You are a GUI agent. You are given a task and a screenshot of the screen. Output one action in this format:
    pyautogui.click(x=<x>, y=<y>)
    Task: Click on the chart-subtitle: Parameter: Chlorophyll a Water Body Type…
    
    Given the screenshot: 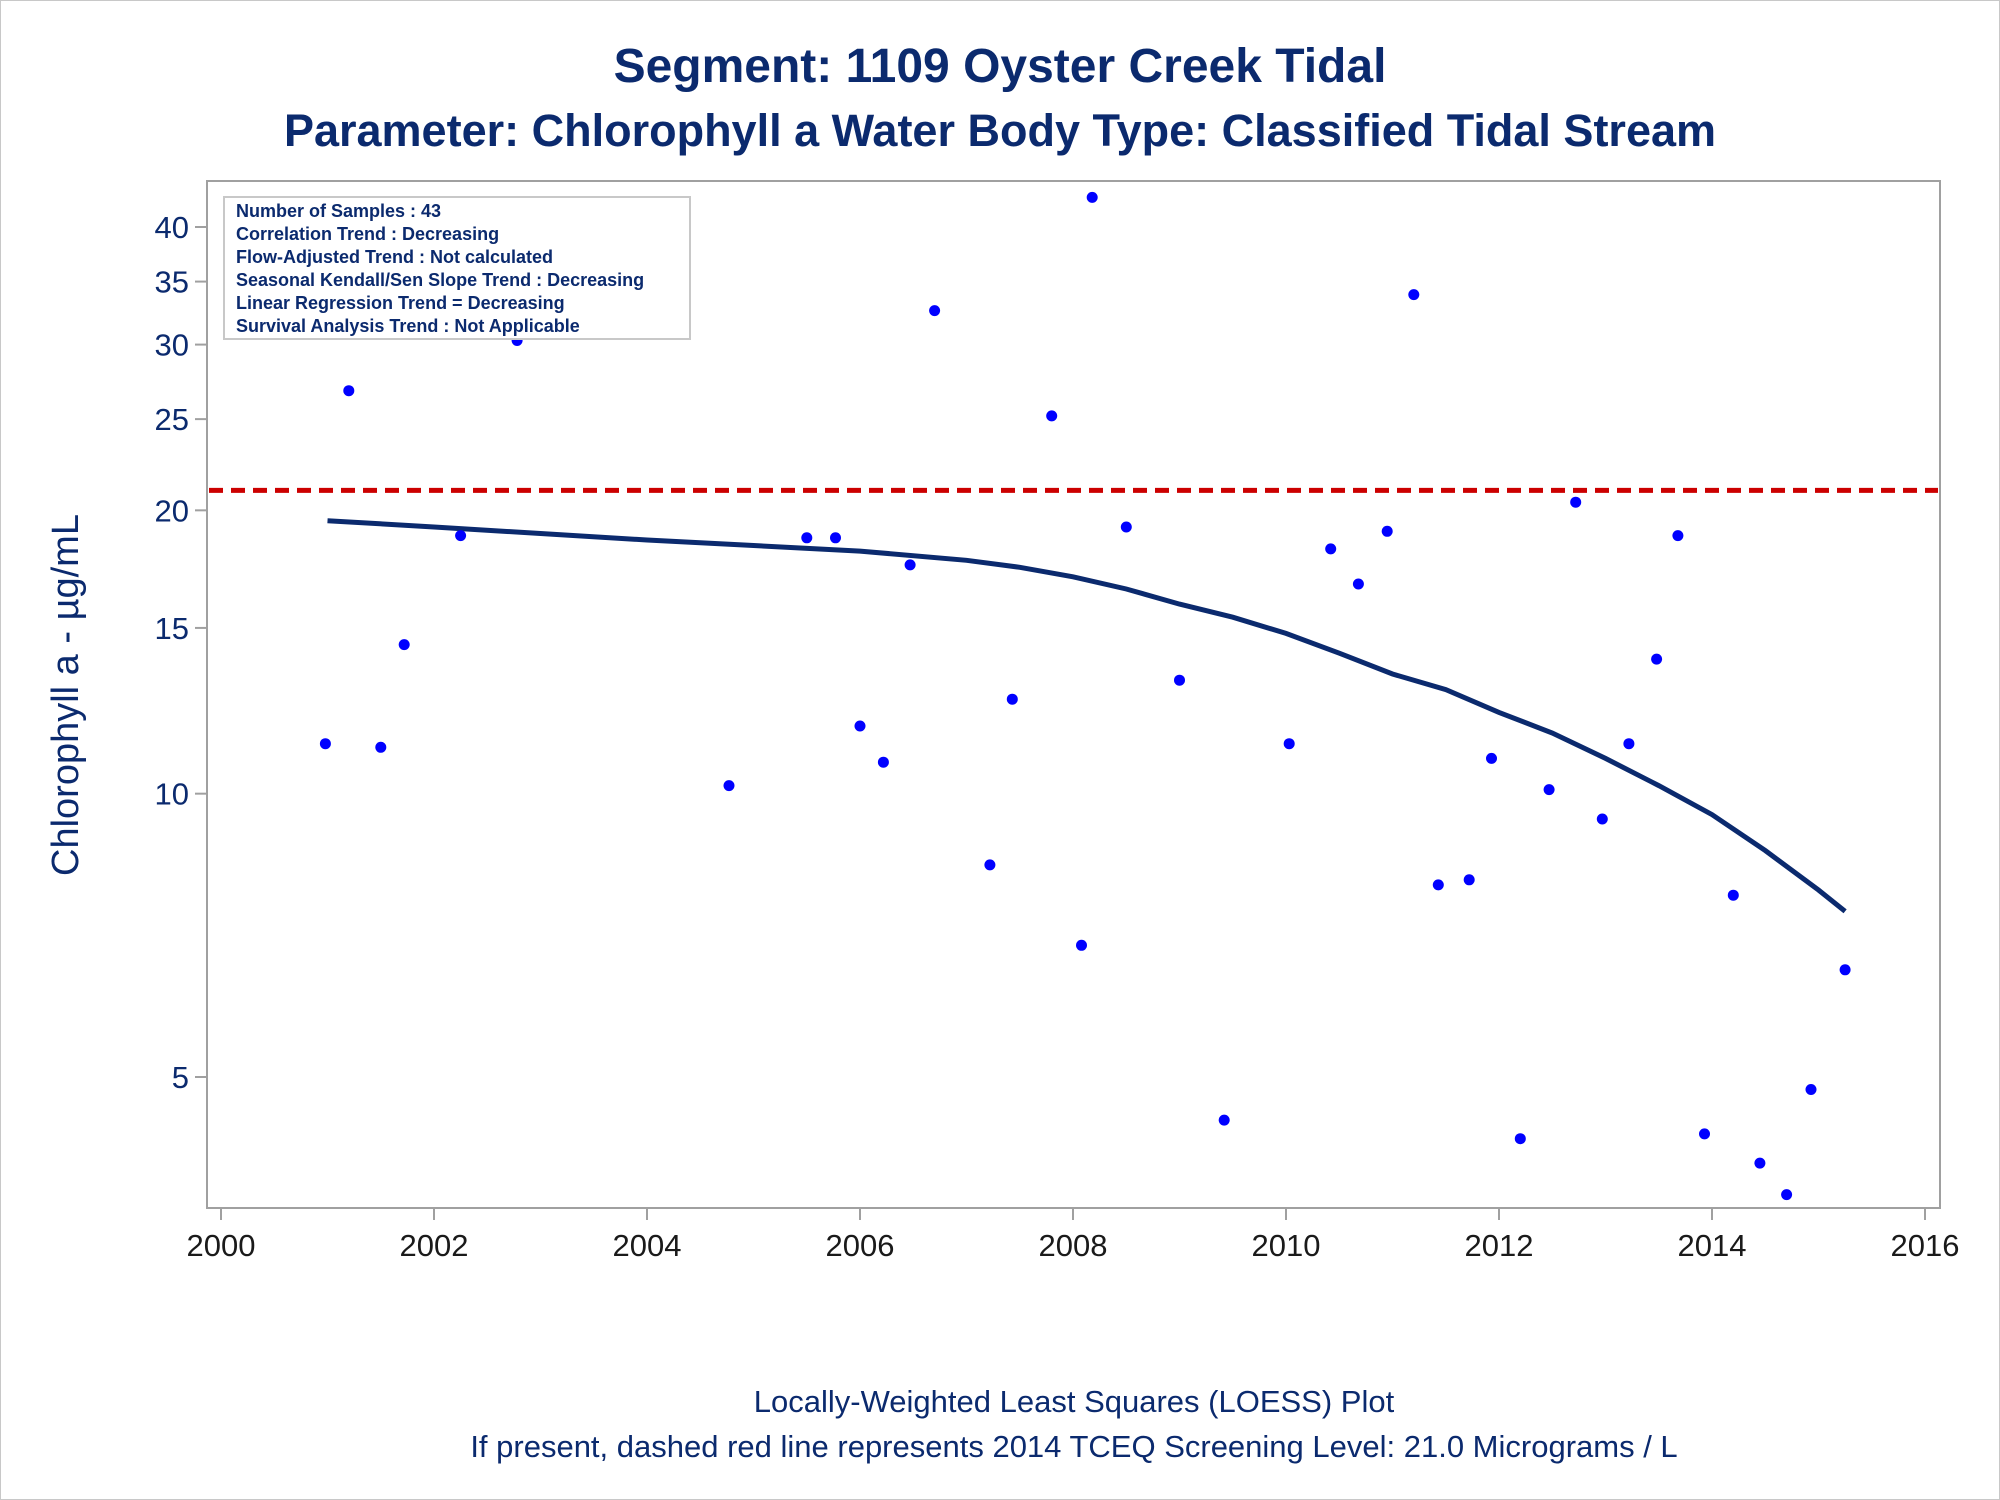 What is the action you would take?
    pyautogui.click(x=1000, y=130)
    